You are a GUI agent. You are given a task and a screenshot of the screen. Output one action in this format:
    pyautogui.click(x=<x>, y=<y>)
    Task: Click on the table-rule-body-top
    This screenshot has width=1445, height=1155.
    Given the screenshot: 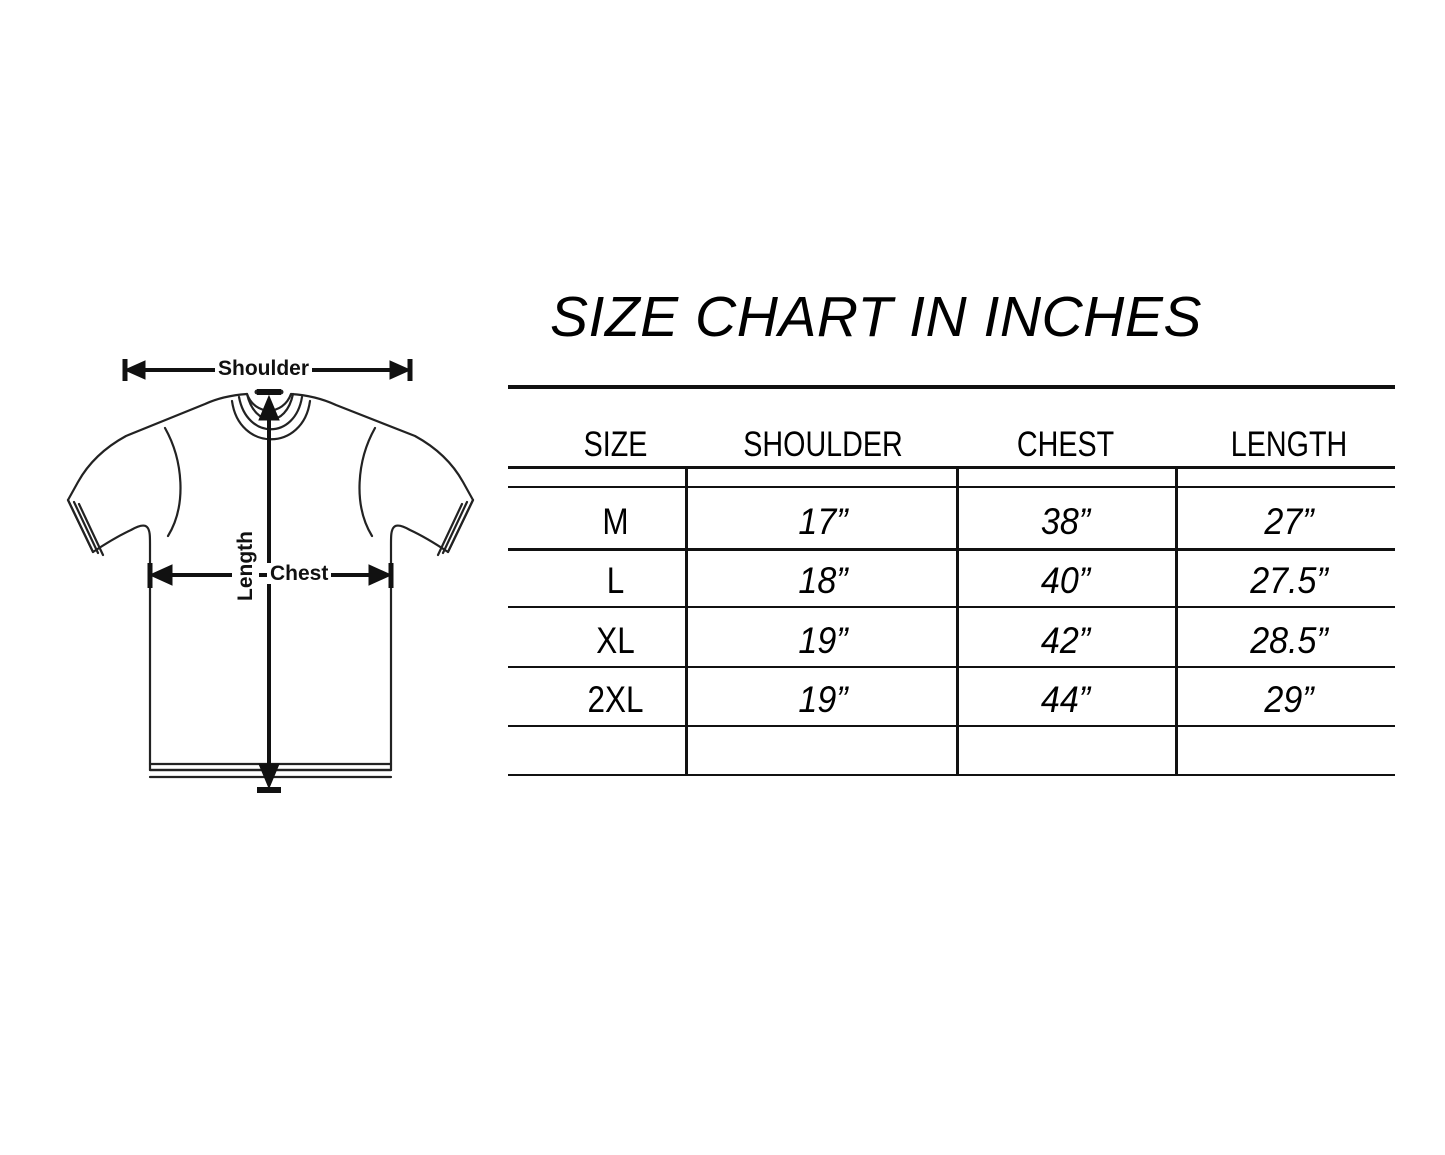 What is the action you would take?
    pyautogui.click(x=951, y=487)
    